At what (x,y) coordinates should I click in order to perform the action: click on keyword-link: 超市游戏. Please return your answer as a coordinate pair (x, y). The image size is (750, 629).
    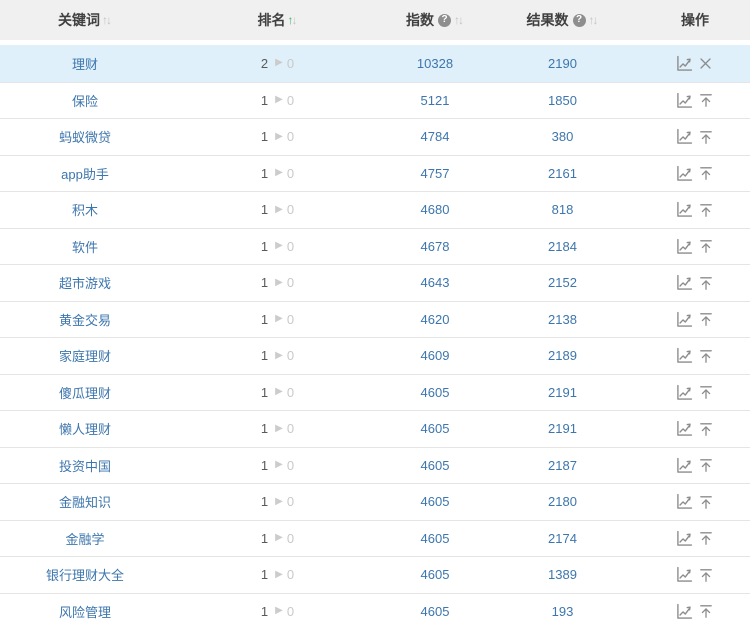
    Looking at the image, I should click on (84, 284).